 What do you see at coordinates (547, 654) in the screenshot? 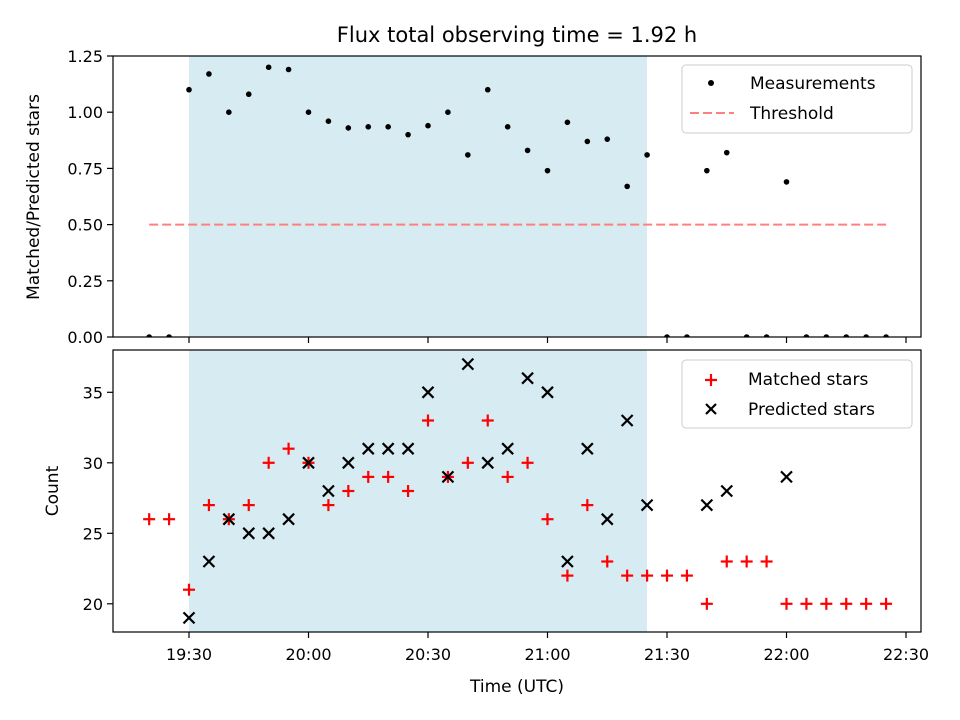
I see `x-tick-label: 21:00` at bounding box center [547, 654].